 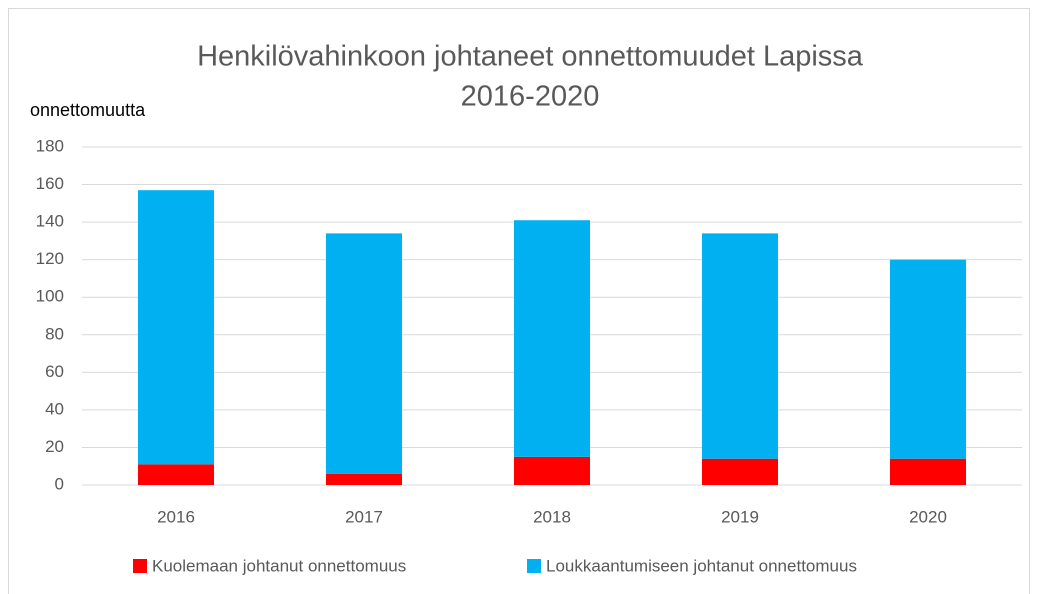 I want to click on legend-label: Kuolemaan johtanut onnettomuus, so click(x=279, y=565).